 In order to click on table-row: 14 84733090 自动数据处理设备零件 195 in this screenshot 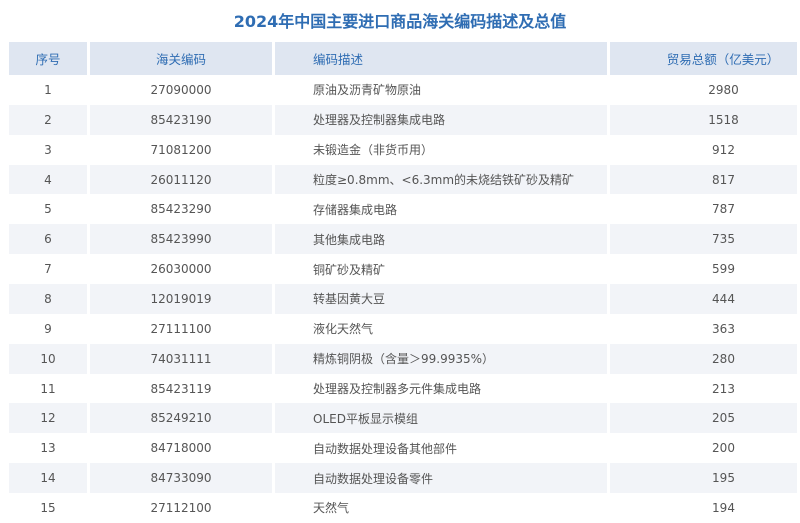, I will do `click(403, 478)`.